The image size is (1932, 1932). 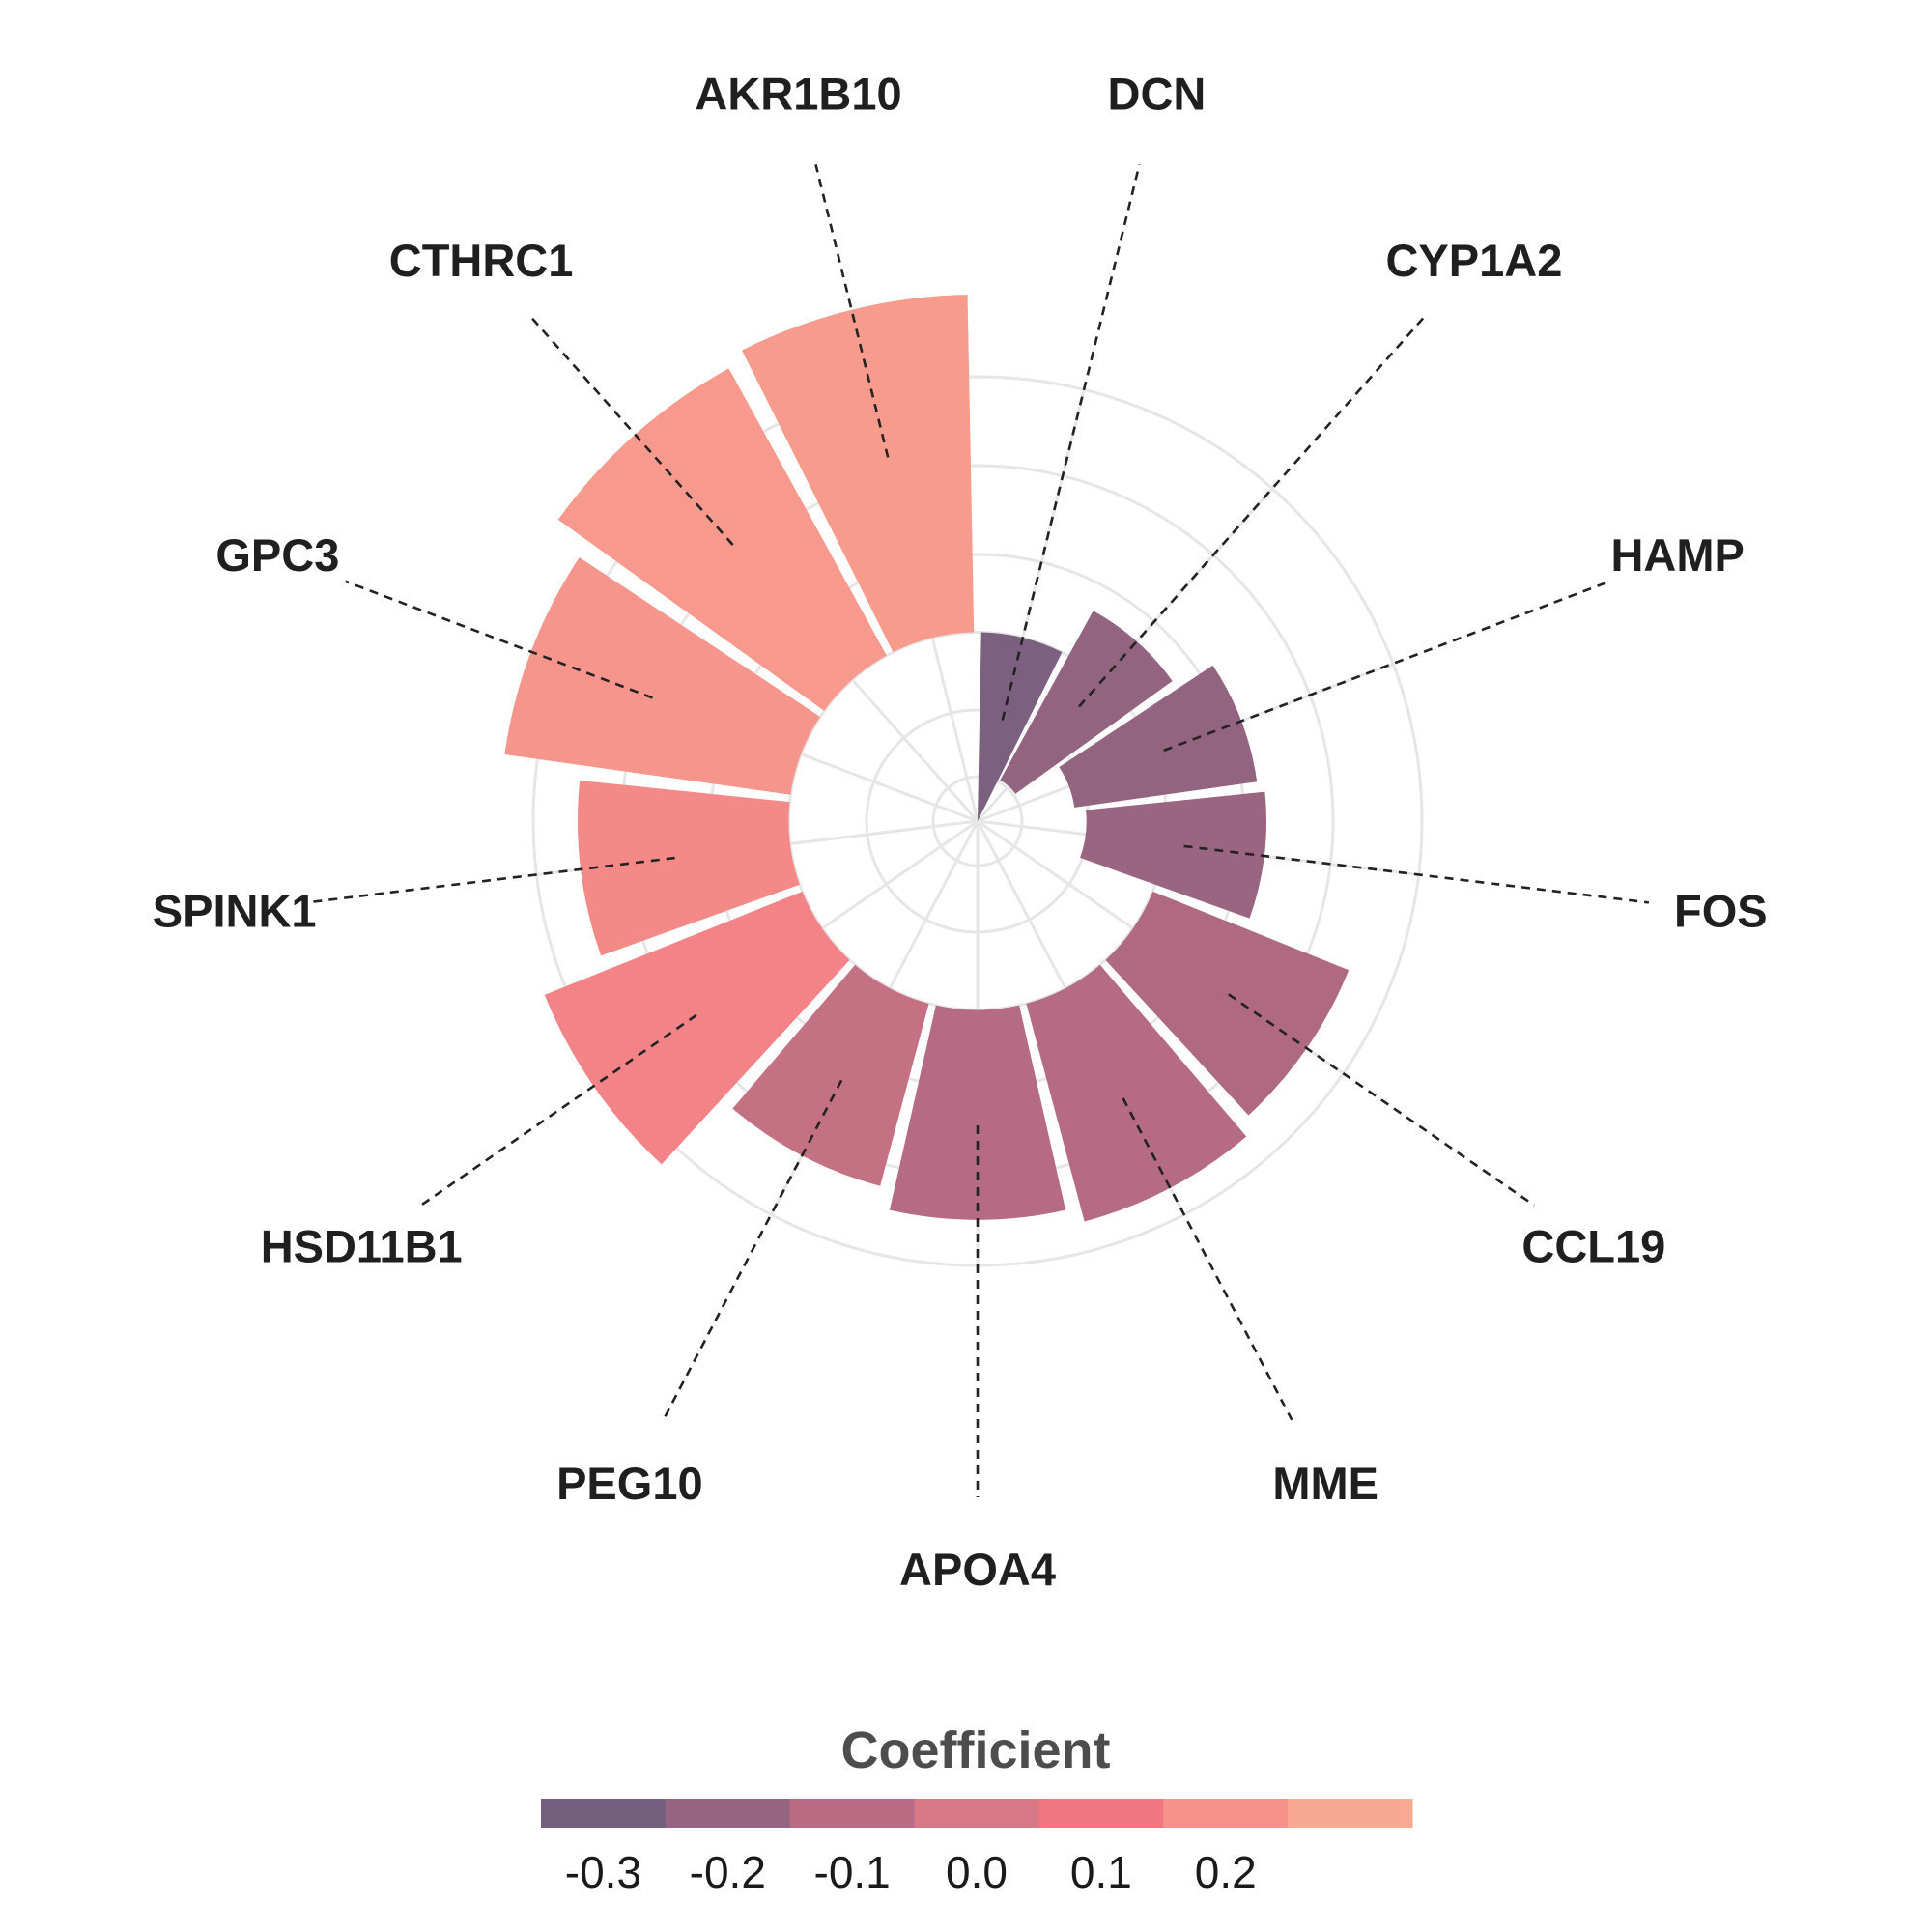 I want to click on gene-label-peg10: PEG10, so click(x=629, y=1483).